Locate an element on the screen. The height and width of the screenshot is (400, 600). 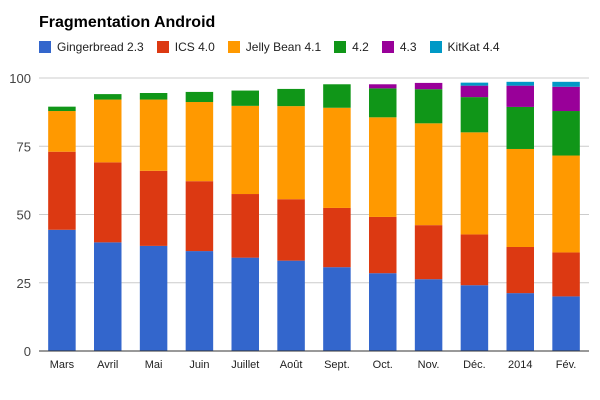
x-tick-label: Oct. is located at coordinates (383, 365).